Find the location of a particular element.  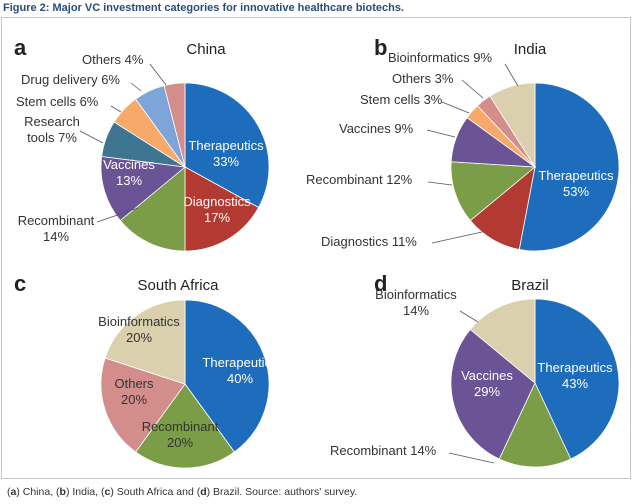

slice-label-therapeutics: Therapeutics 40% is located at coordinates (240, 370).